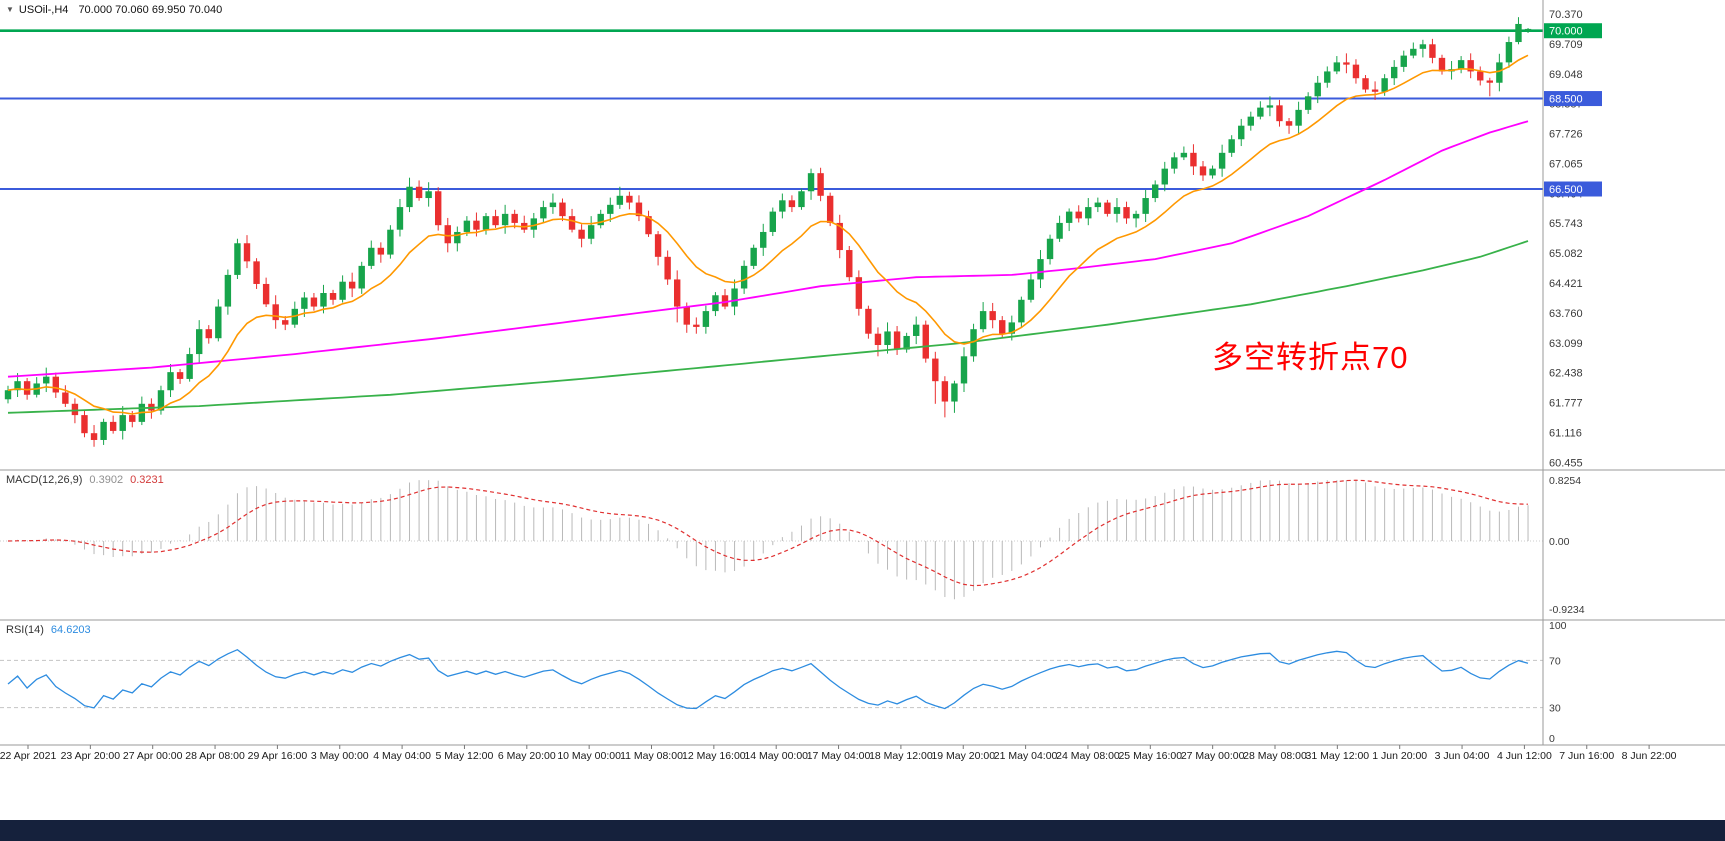  Describe the element at coordinates (48, 630) in the screenshot. I see `rsi-indicator-label: RSI(14) 64.6203` at that location.